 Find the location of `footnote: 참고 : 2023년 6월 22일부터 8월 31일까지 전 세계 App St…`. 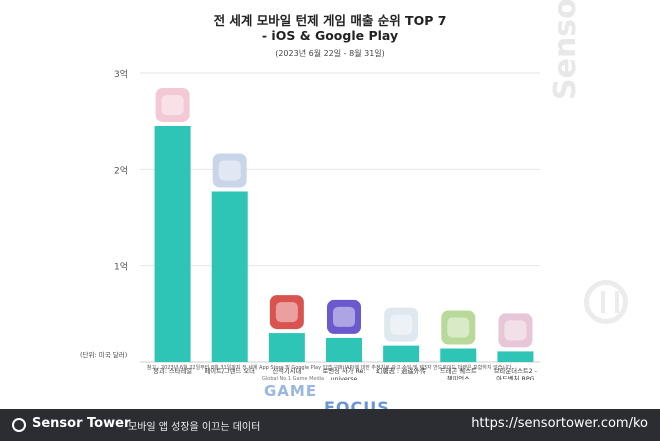

footnote: 참고 : 2023년 6월 22일부터 8월 31일까지 전 세계 App St… is located at coordinates (330, 368).